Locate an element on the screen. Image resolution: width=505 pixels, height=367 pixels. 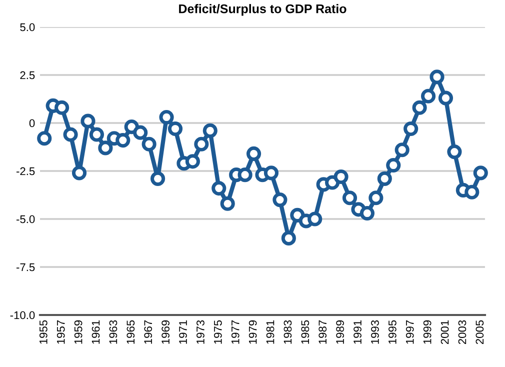
x-tick-label: 2005 is located at coordinates (480, 332).